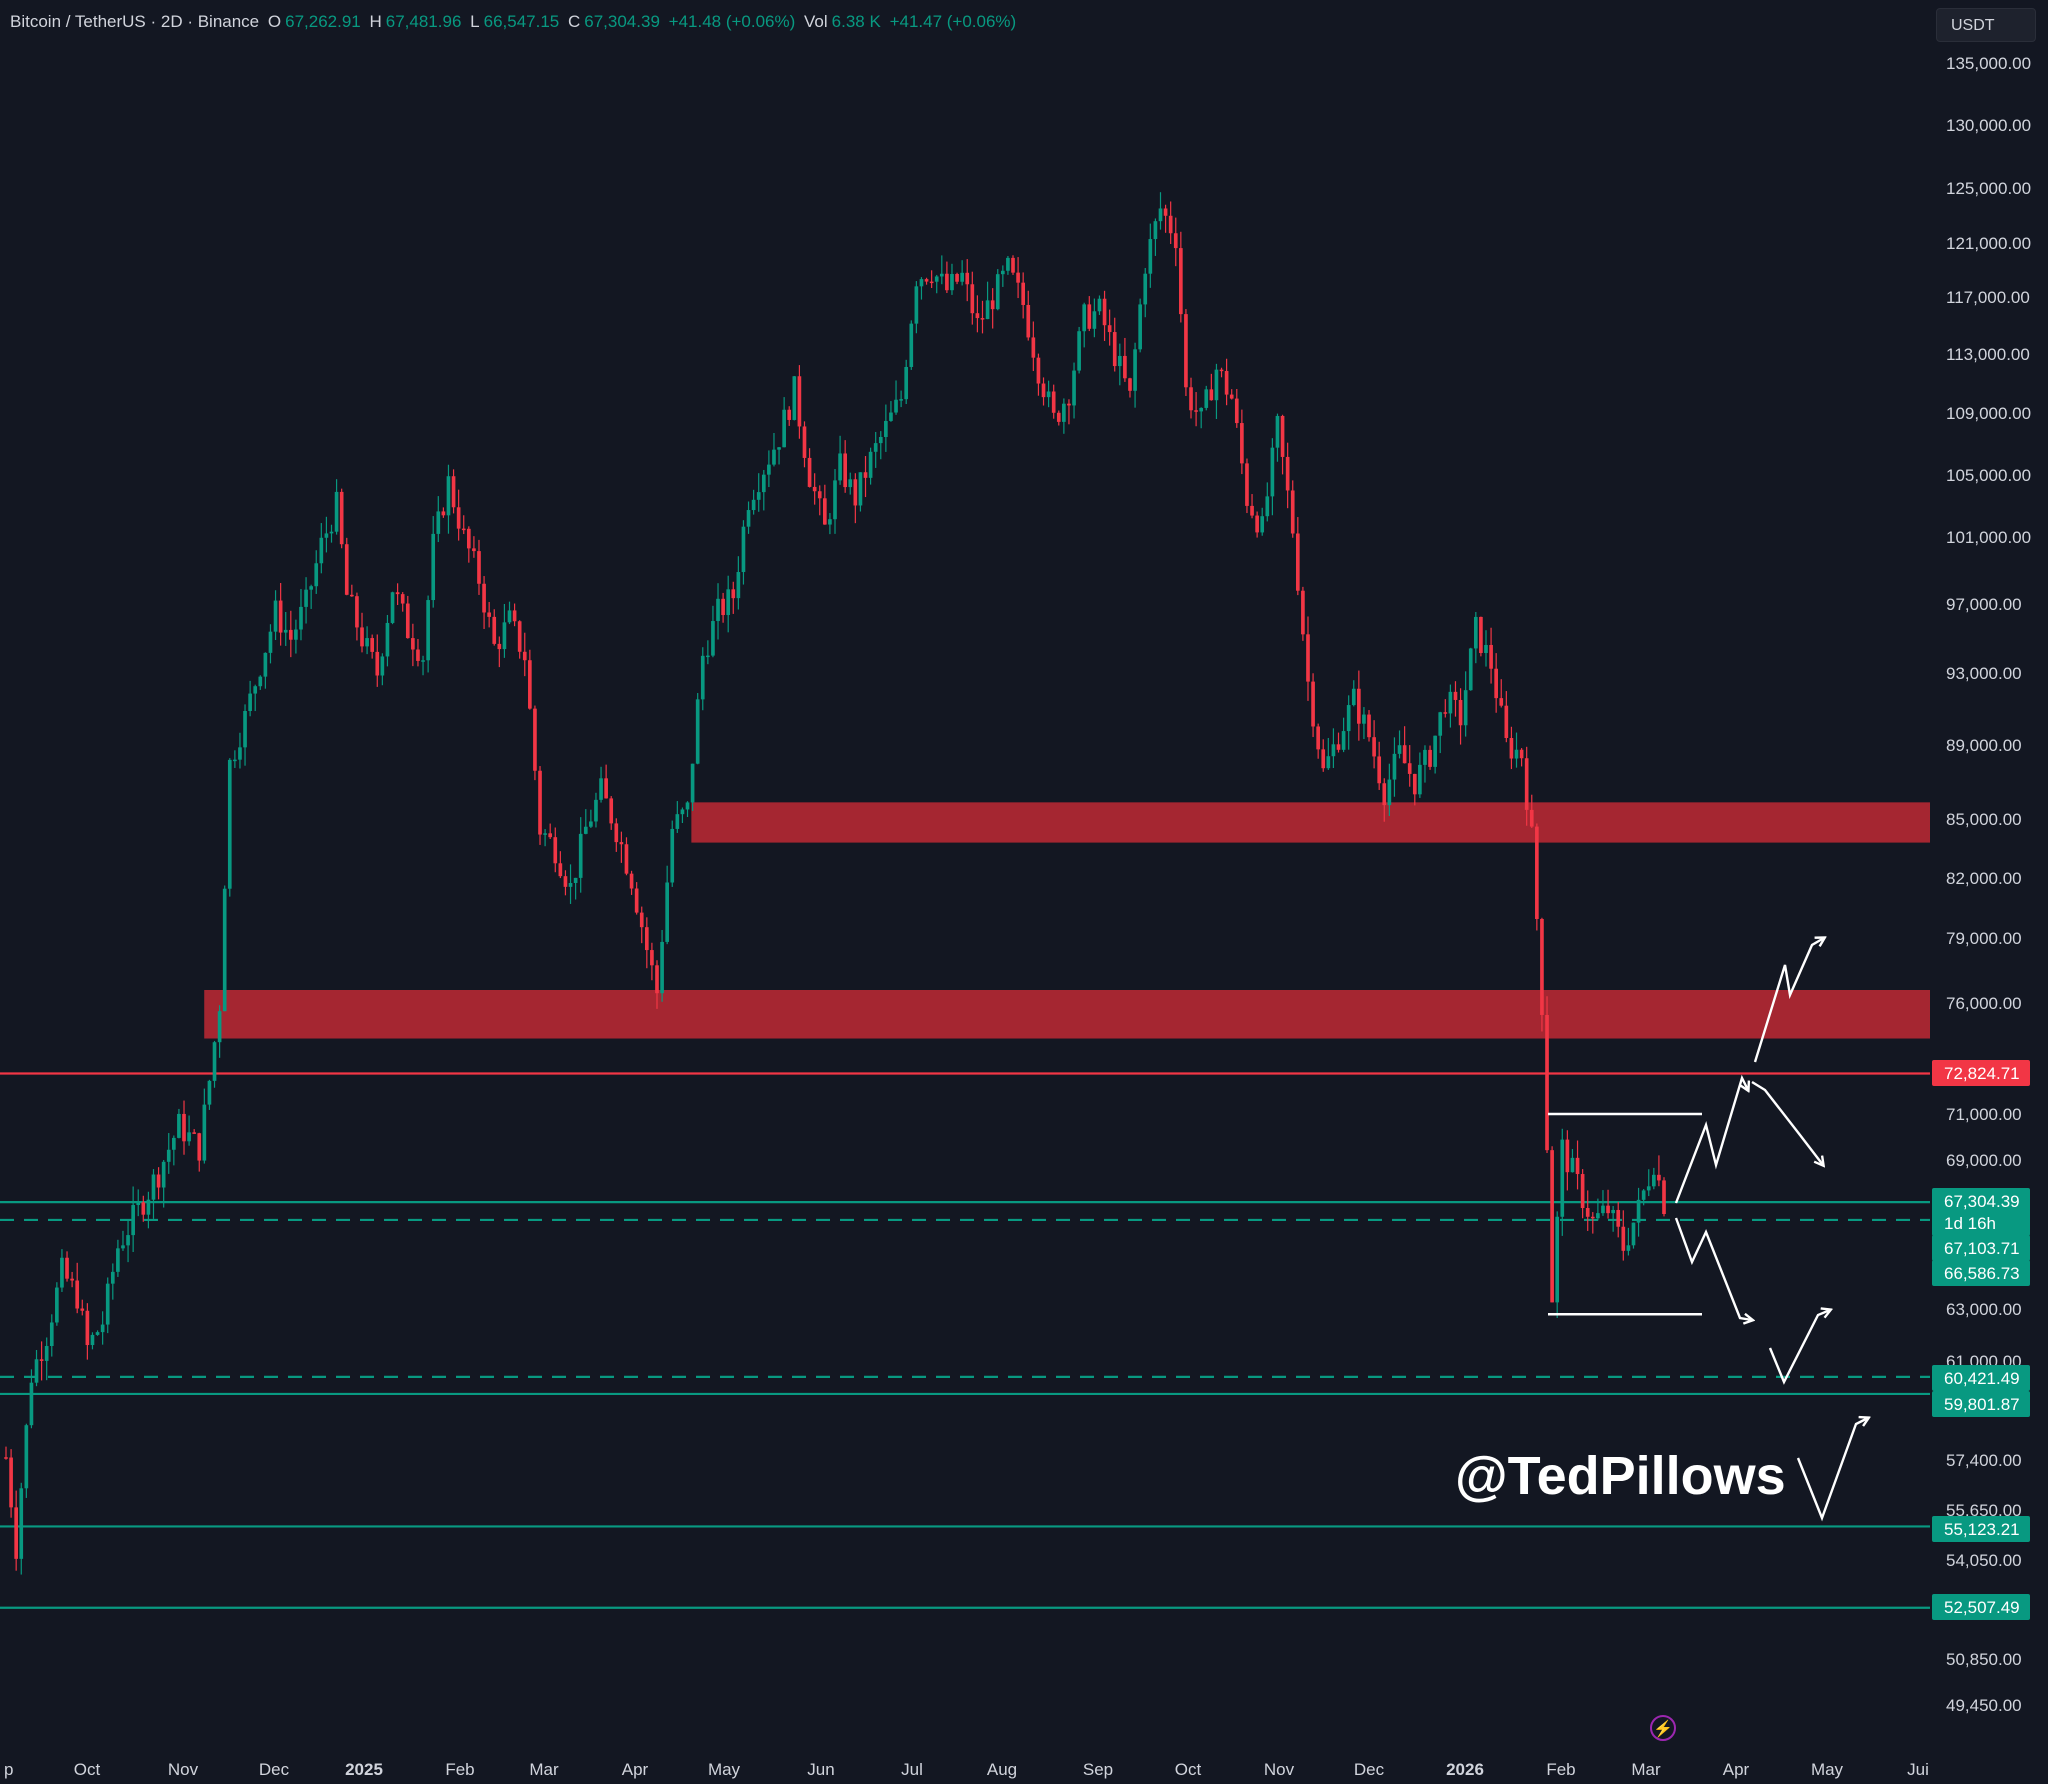 This screenshot has height=1784, width=2048. I want to click on price-tick-label: 105,000.00, so click(1988, 475).